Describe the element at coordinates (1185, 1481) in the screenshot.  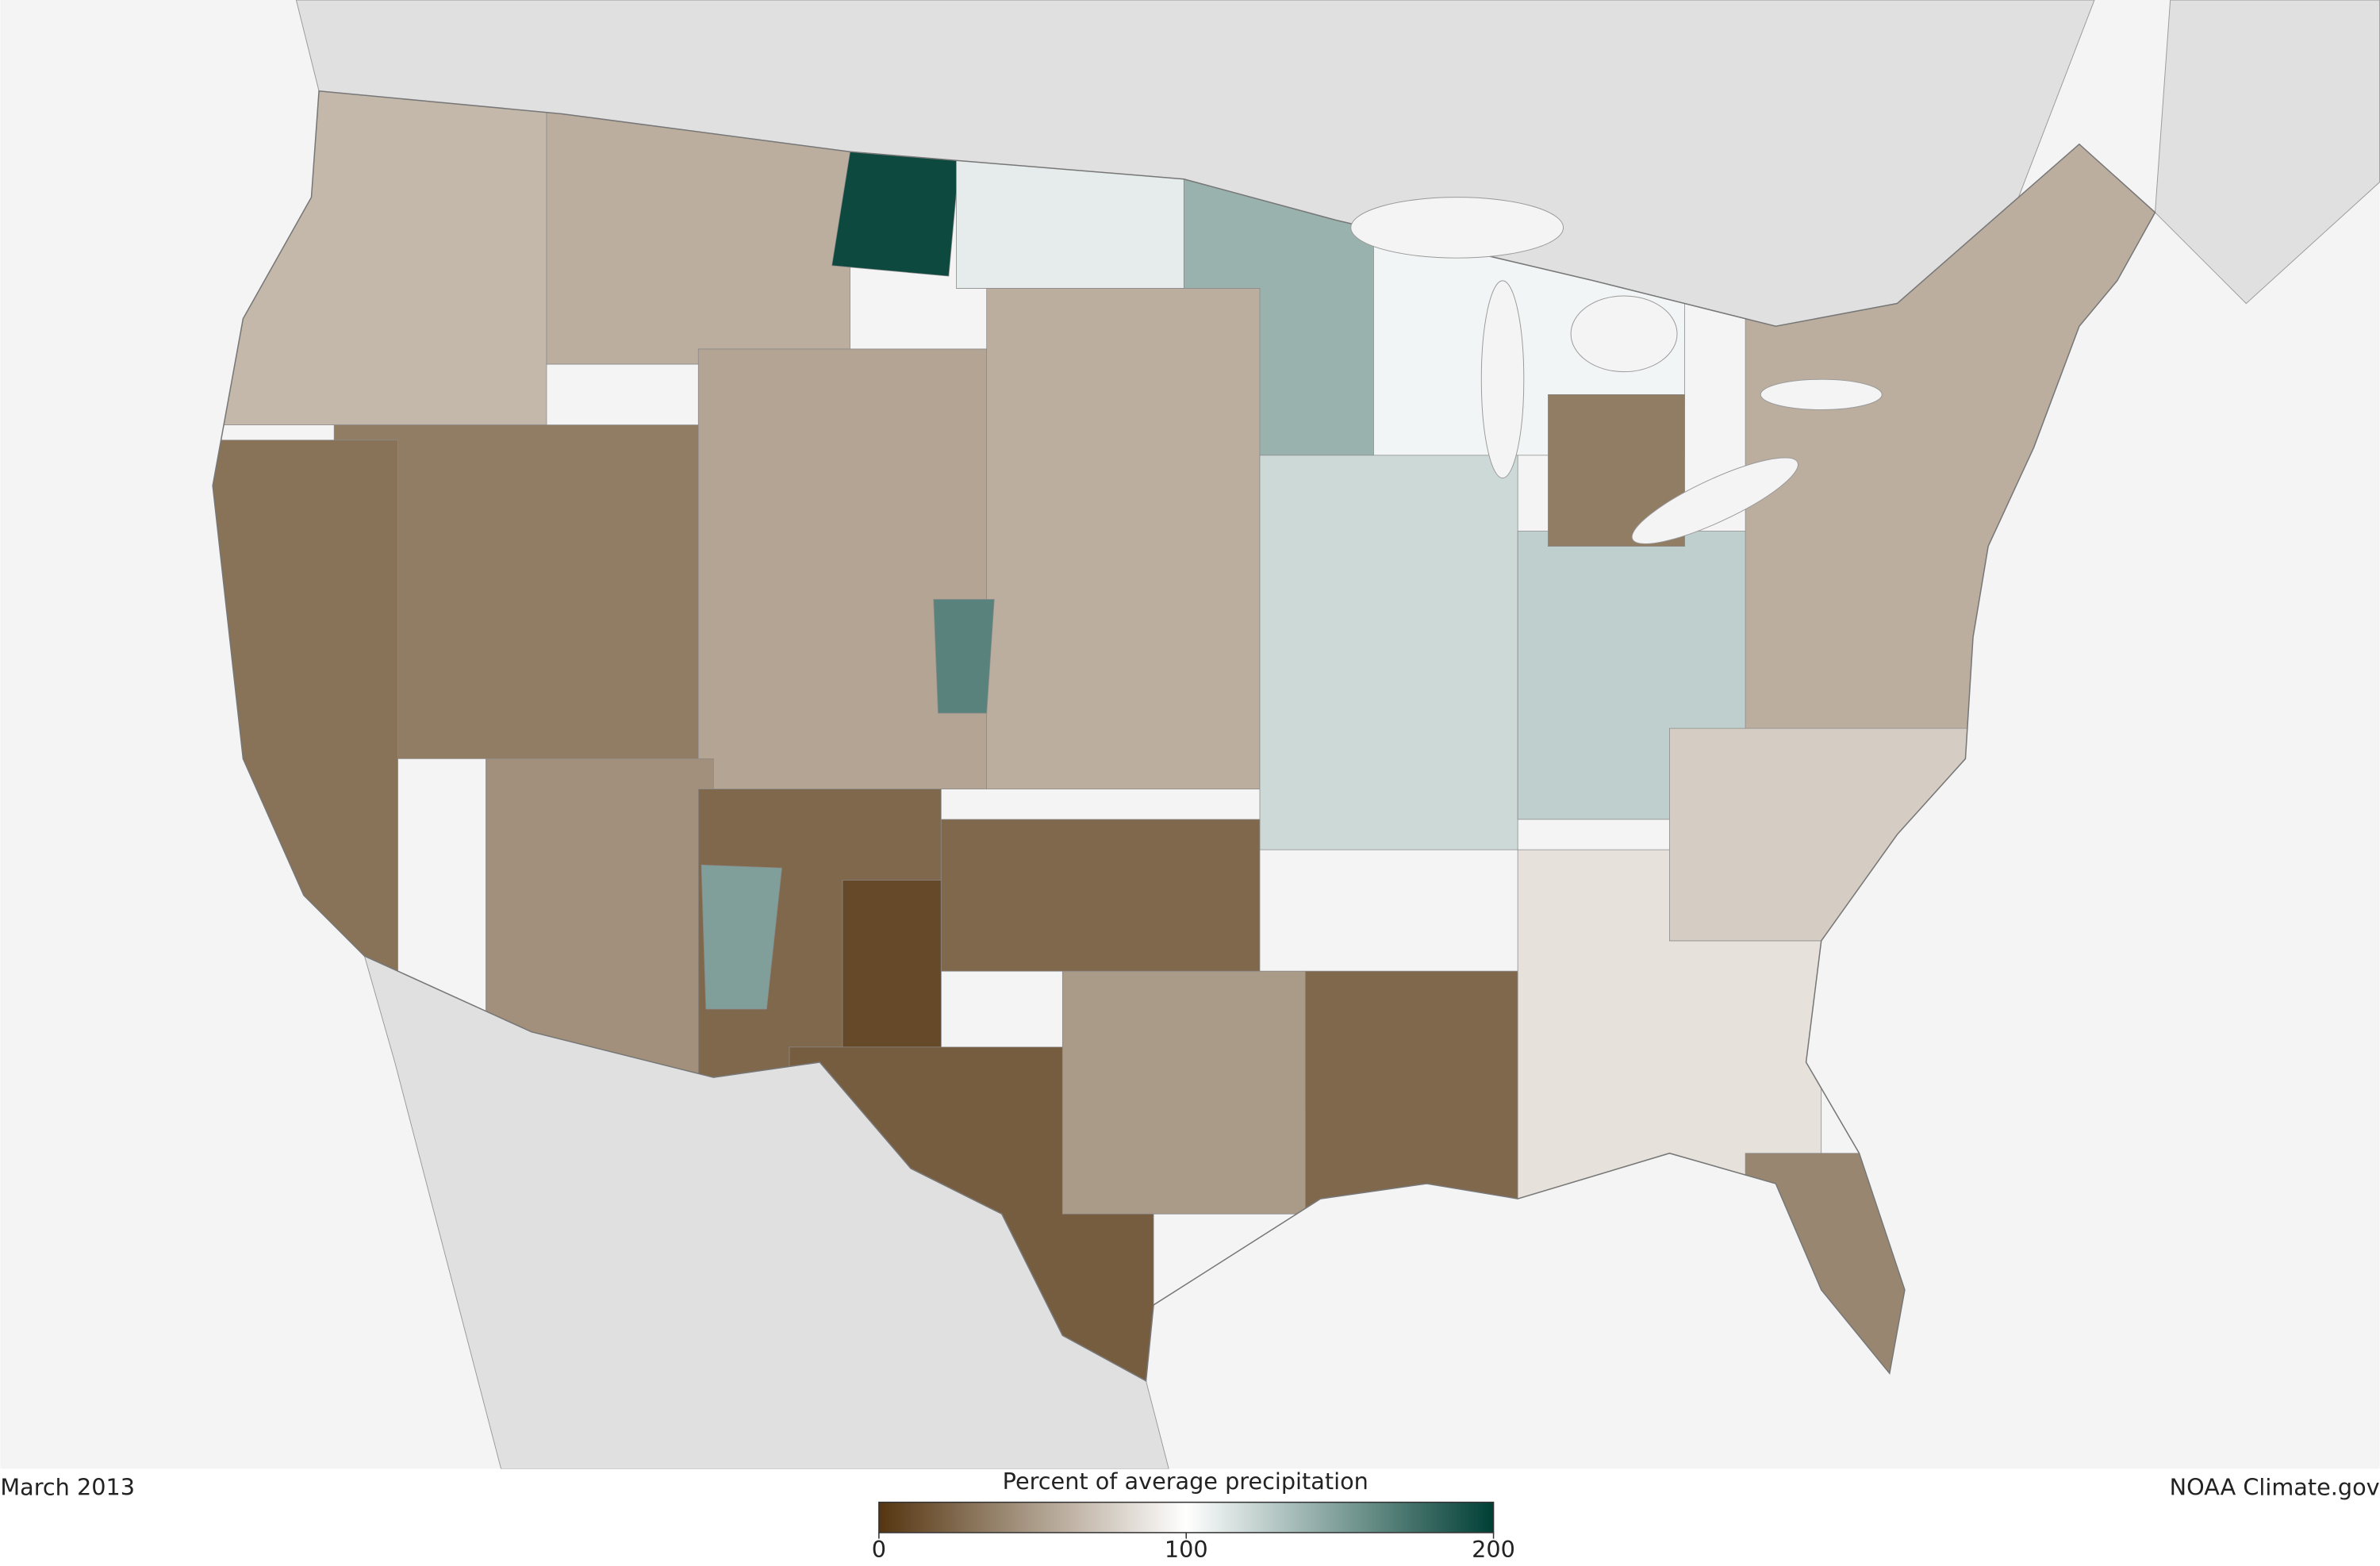
I see `colorbar-title: Percent of average precipitation` at that location.